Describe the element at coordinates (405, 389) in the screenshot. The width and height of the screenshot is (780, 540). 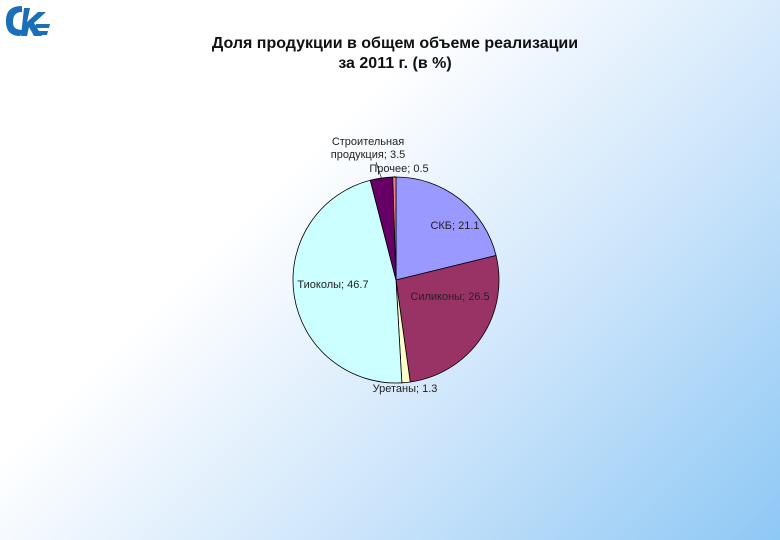
I see `data-label: Уретаны; 1.3` at that location.